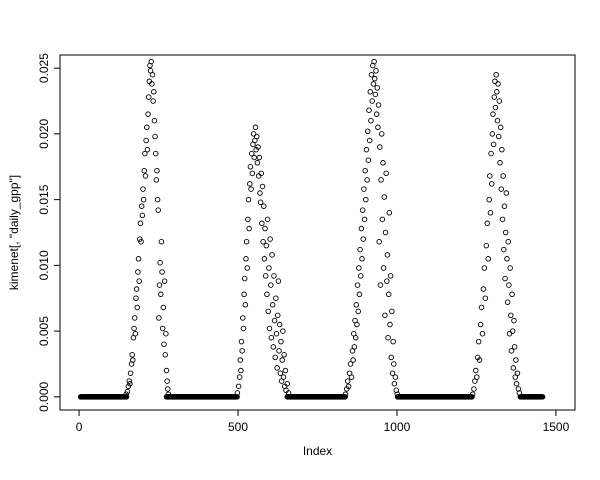  Describe the element at coordinates (44, 397) in the screenshot. I see `y-tick-label: 0.000` at that location.